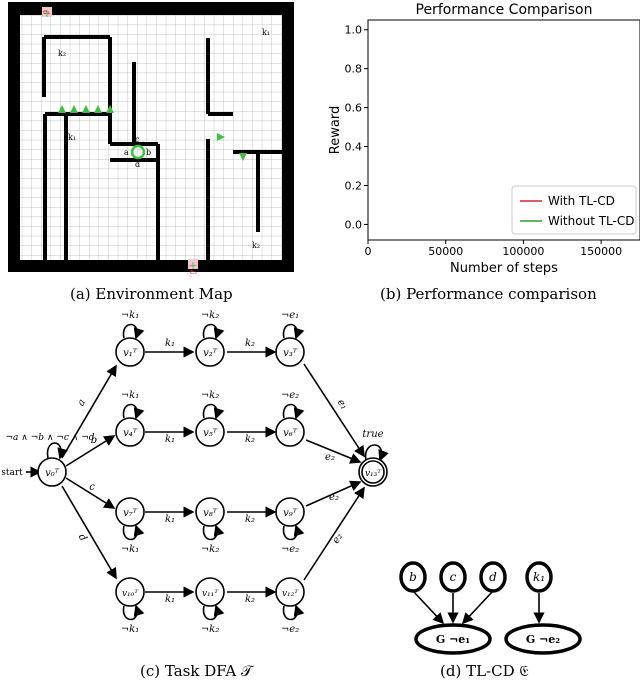 Image resolution: width=640 pixels, height=688 pixels. Describe the element at coordinates (170, 519) in the screenshot. I see `dfa-edge-k1-r3: k₁` at that location.